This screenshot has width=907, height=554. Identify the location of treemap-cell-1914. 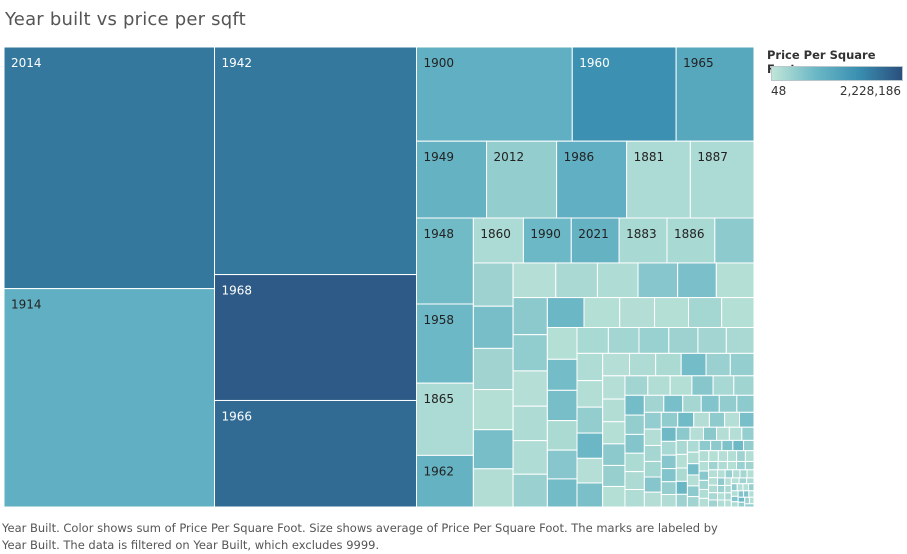
(109, 398).